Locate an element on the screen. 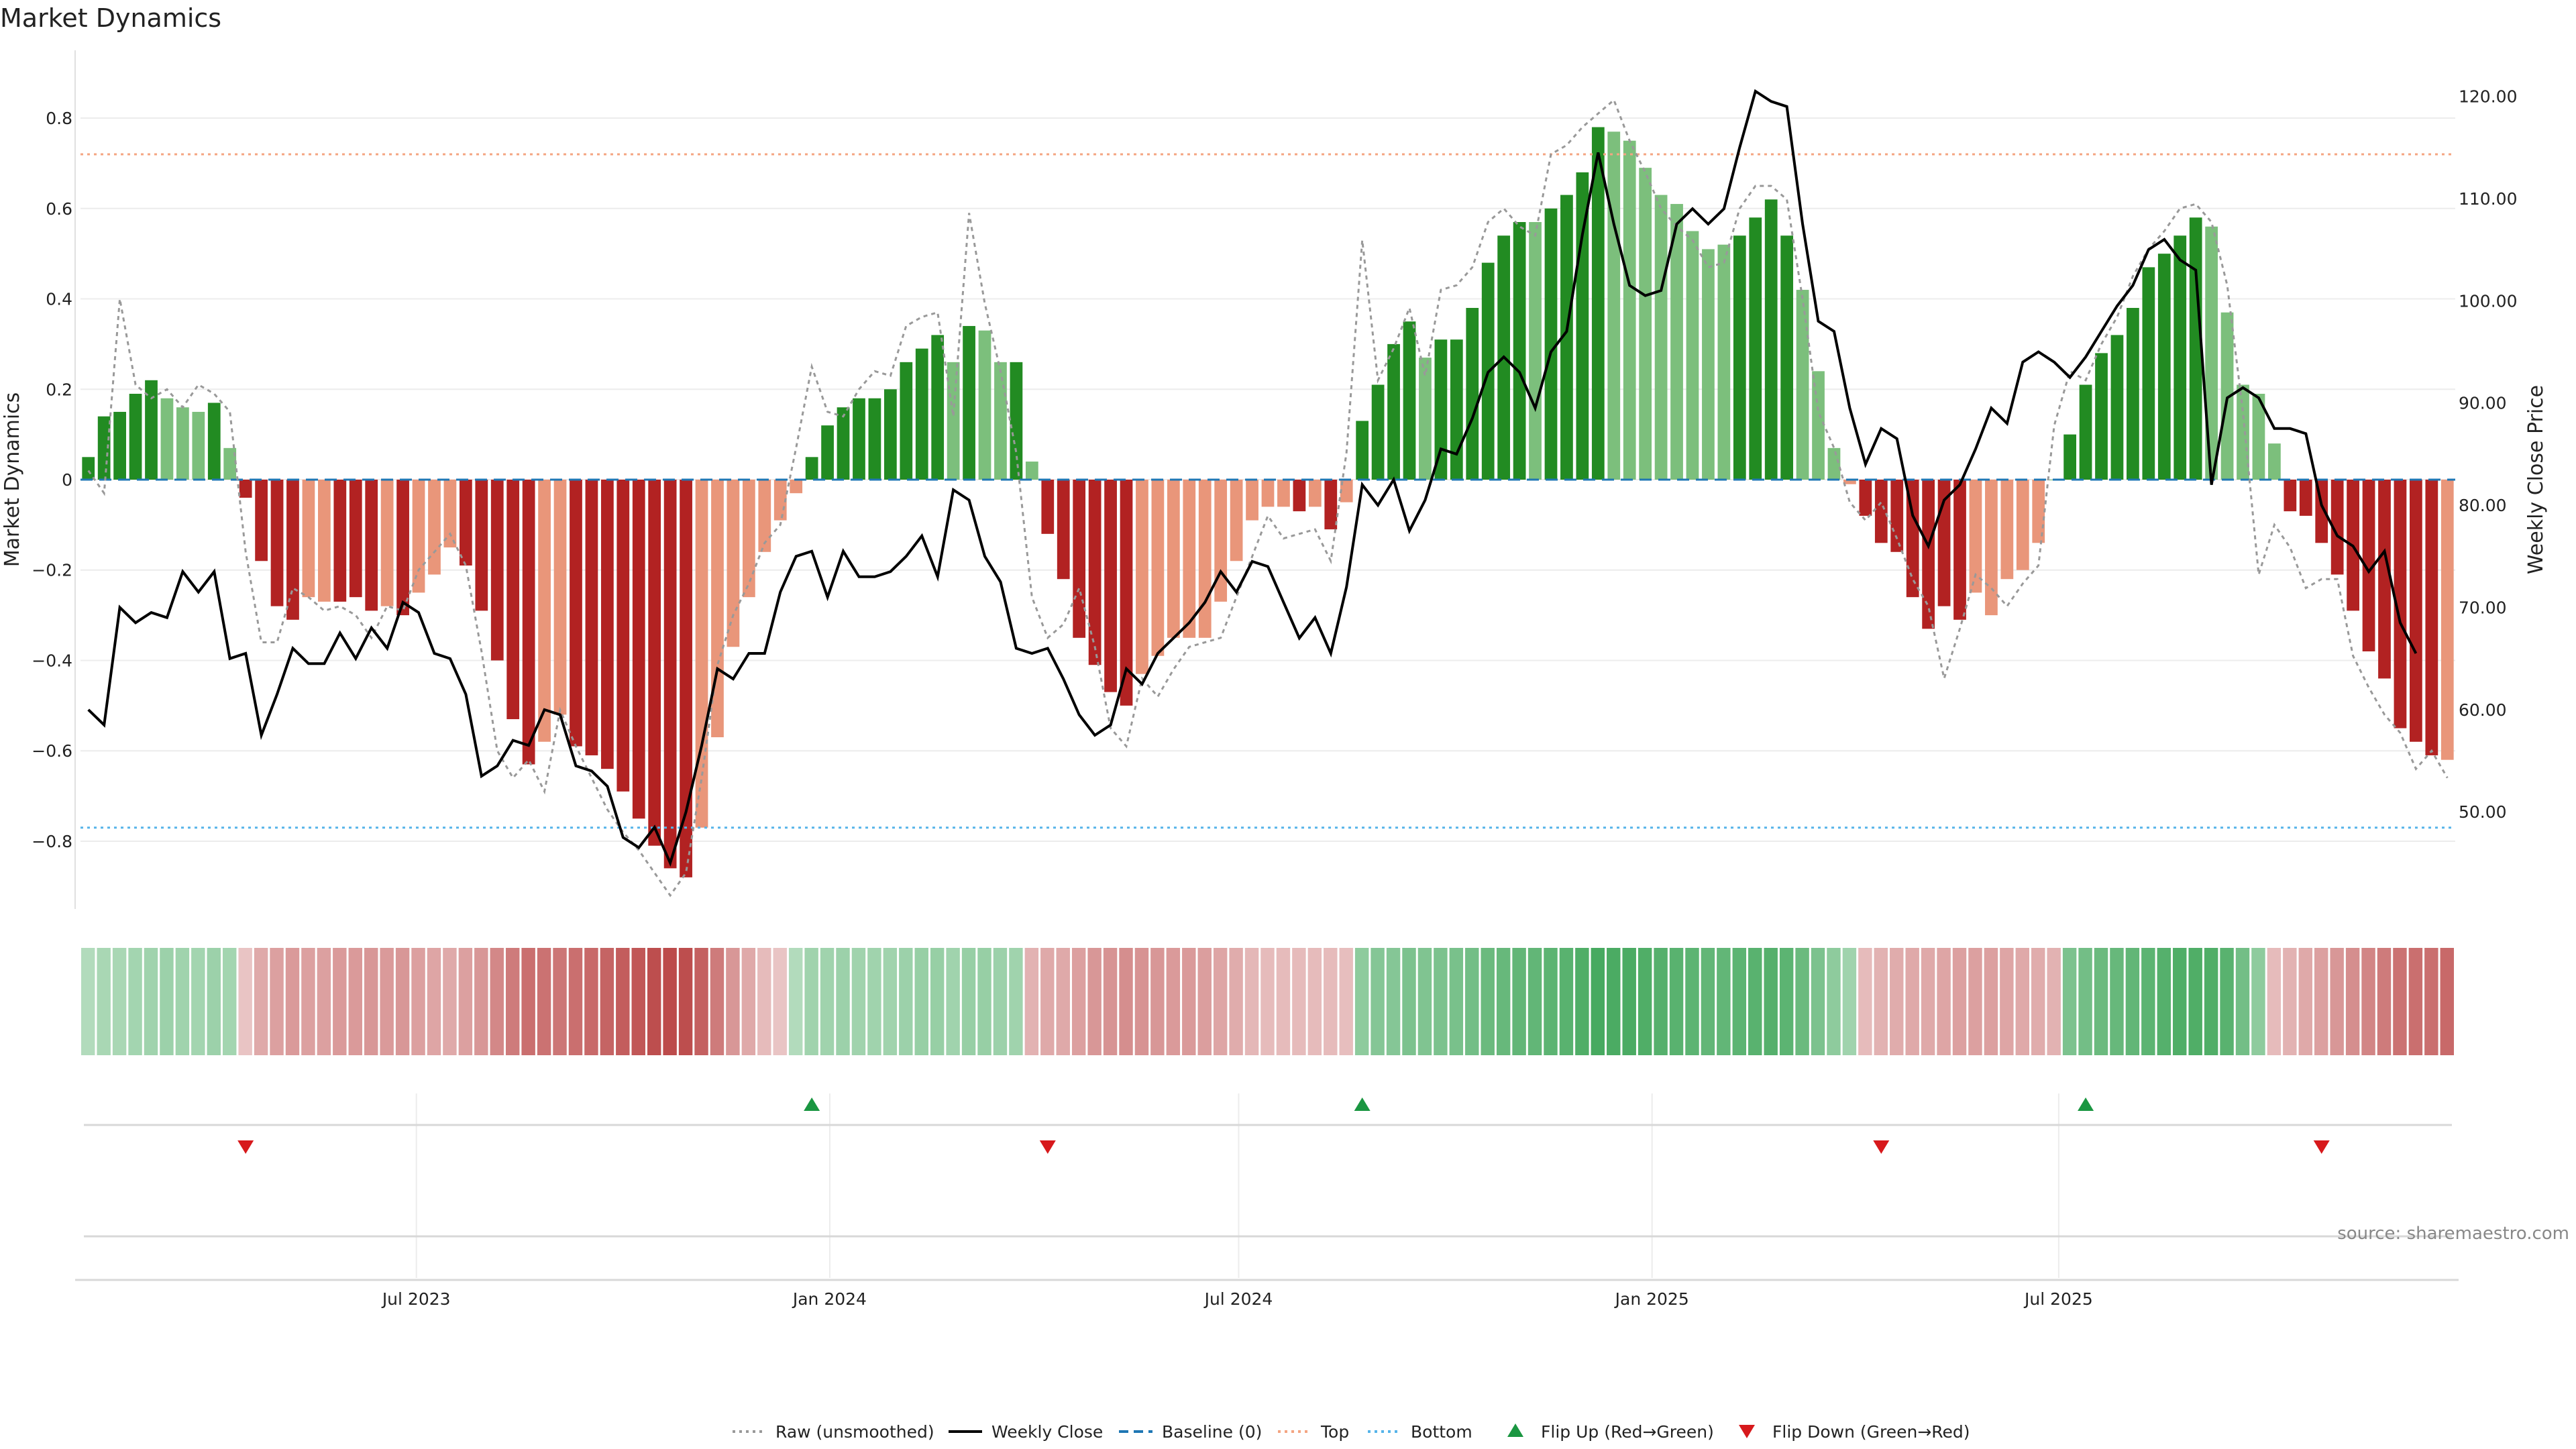  right-tick-label: 100.00 is located at coordinates (2488, 301).